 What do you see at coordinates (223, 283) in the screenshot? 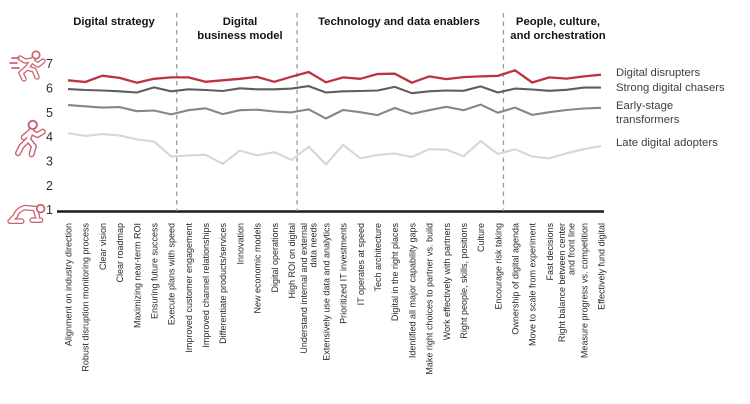
I see `category-label: Differentiate products/services` at bounding box center [223, 283].